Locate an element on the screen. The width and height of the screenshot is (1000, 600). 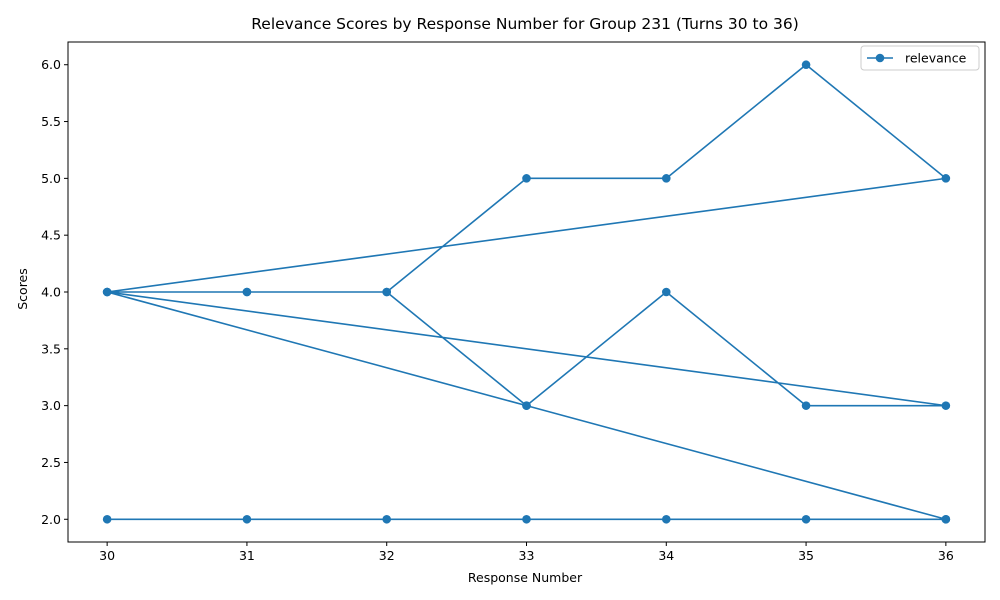
legend-label: relevance is located at coordinates (936, 58).